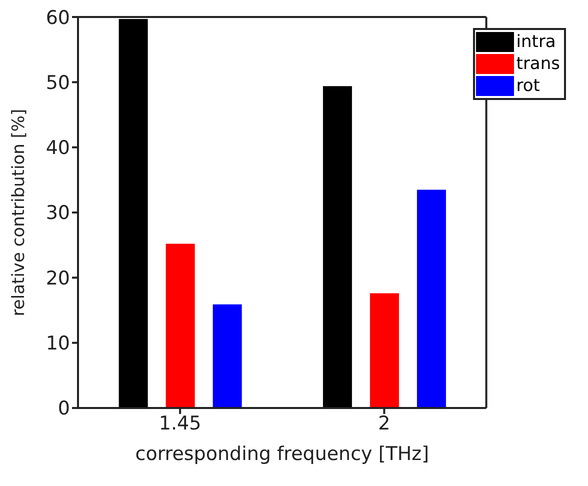 This screenshot has height=486, width=588. I want to click on y-axis-title: relative contribution [%], so click(19, 212).